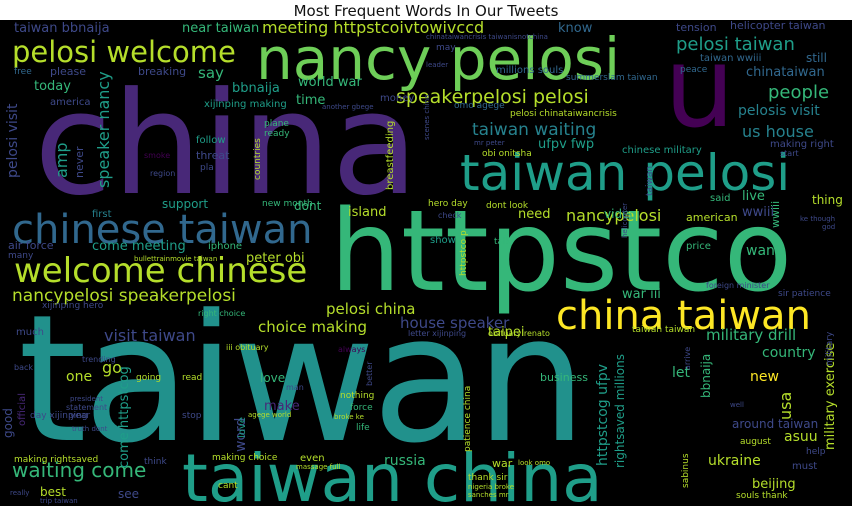 This screenshot has height=506, width=852. Describe the element at coordinates (352, 349) in the screenshot. I see `word-always: always` at that location.